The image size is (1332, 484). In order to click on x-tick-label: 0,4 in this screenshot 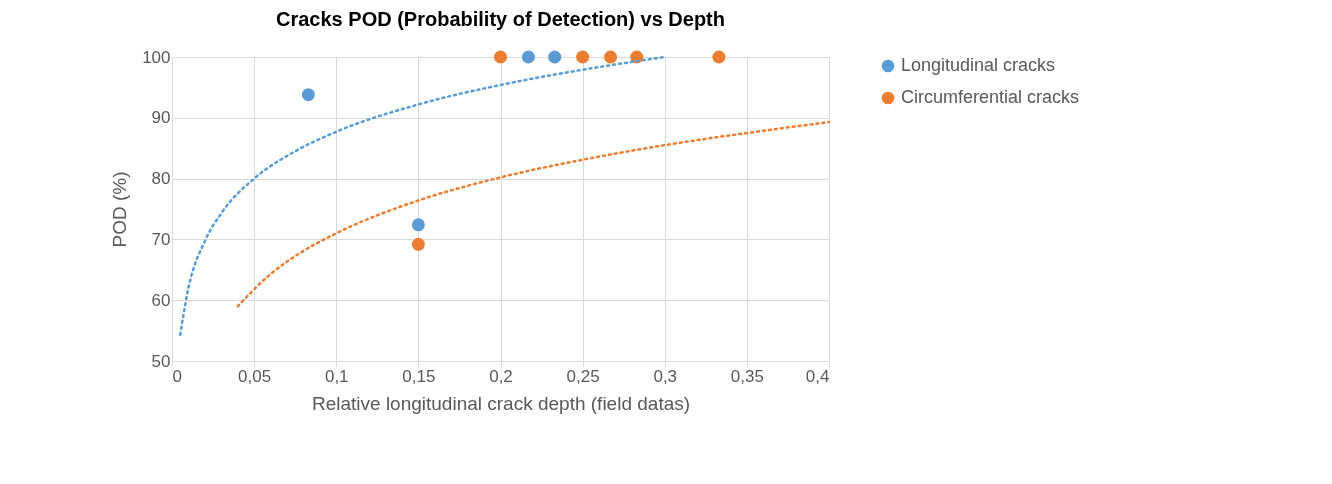, I will do `click(817, 376)`.